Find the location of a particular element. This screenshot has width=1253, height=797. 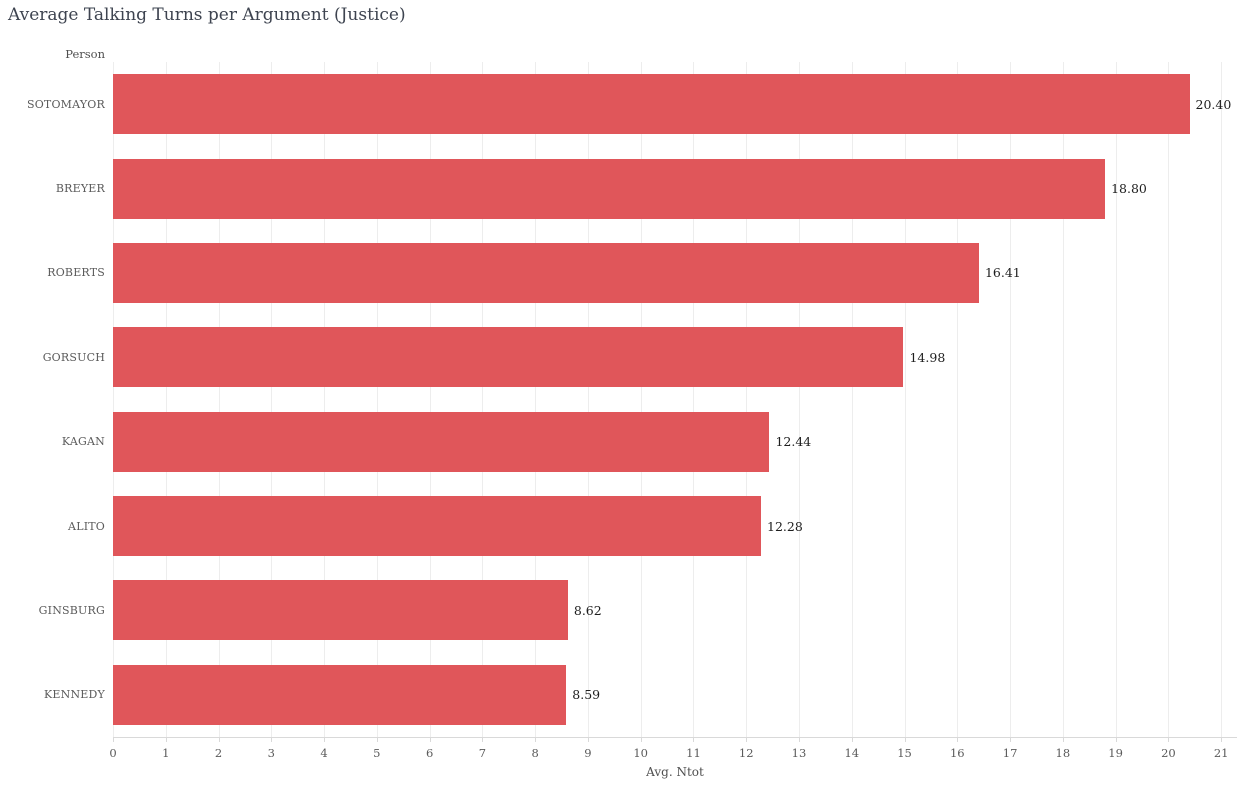

x-tick-label-7: 7 is located at coordinates (482, 753).